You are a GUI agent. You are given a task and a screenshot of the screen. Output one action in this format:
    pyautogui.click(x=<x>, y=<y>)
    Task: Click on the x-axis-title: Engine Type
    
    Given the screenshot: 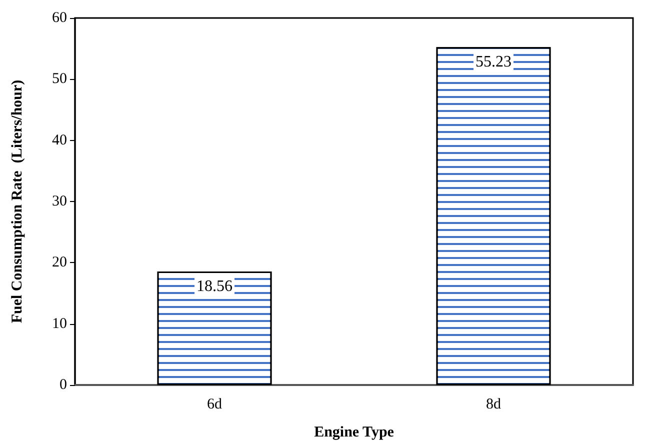 What is the action you would take?
    pyautogui.click(x=354, y=432)
    